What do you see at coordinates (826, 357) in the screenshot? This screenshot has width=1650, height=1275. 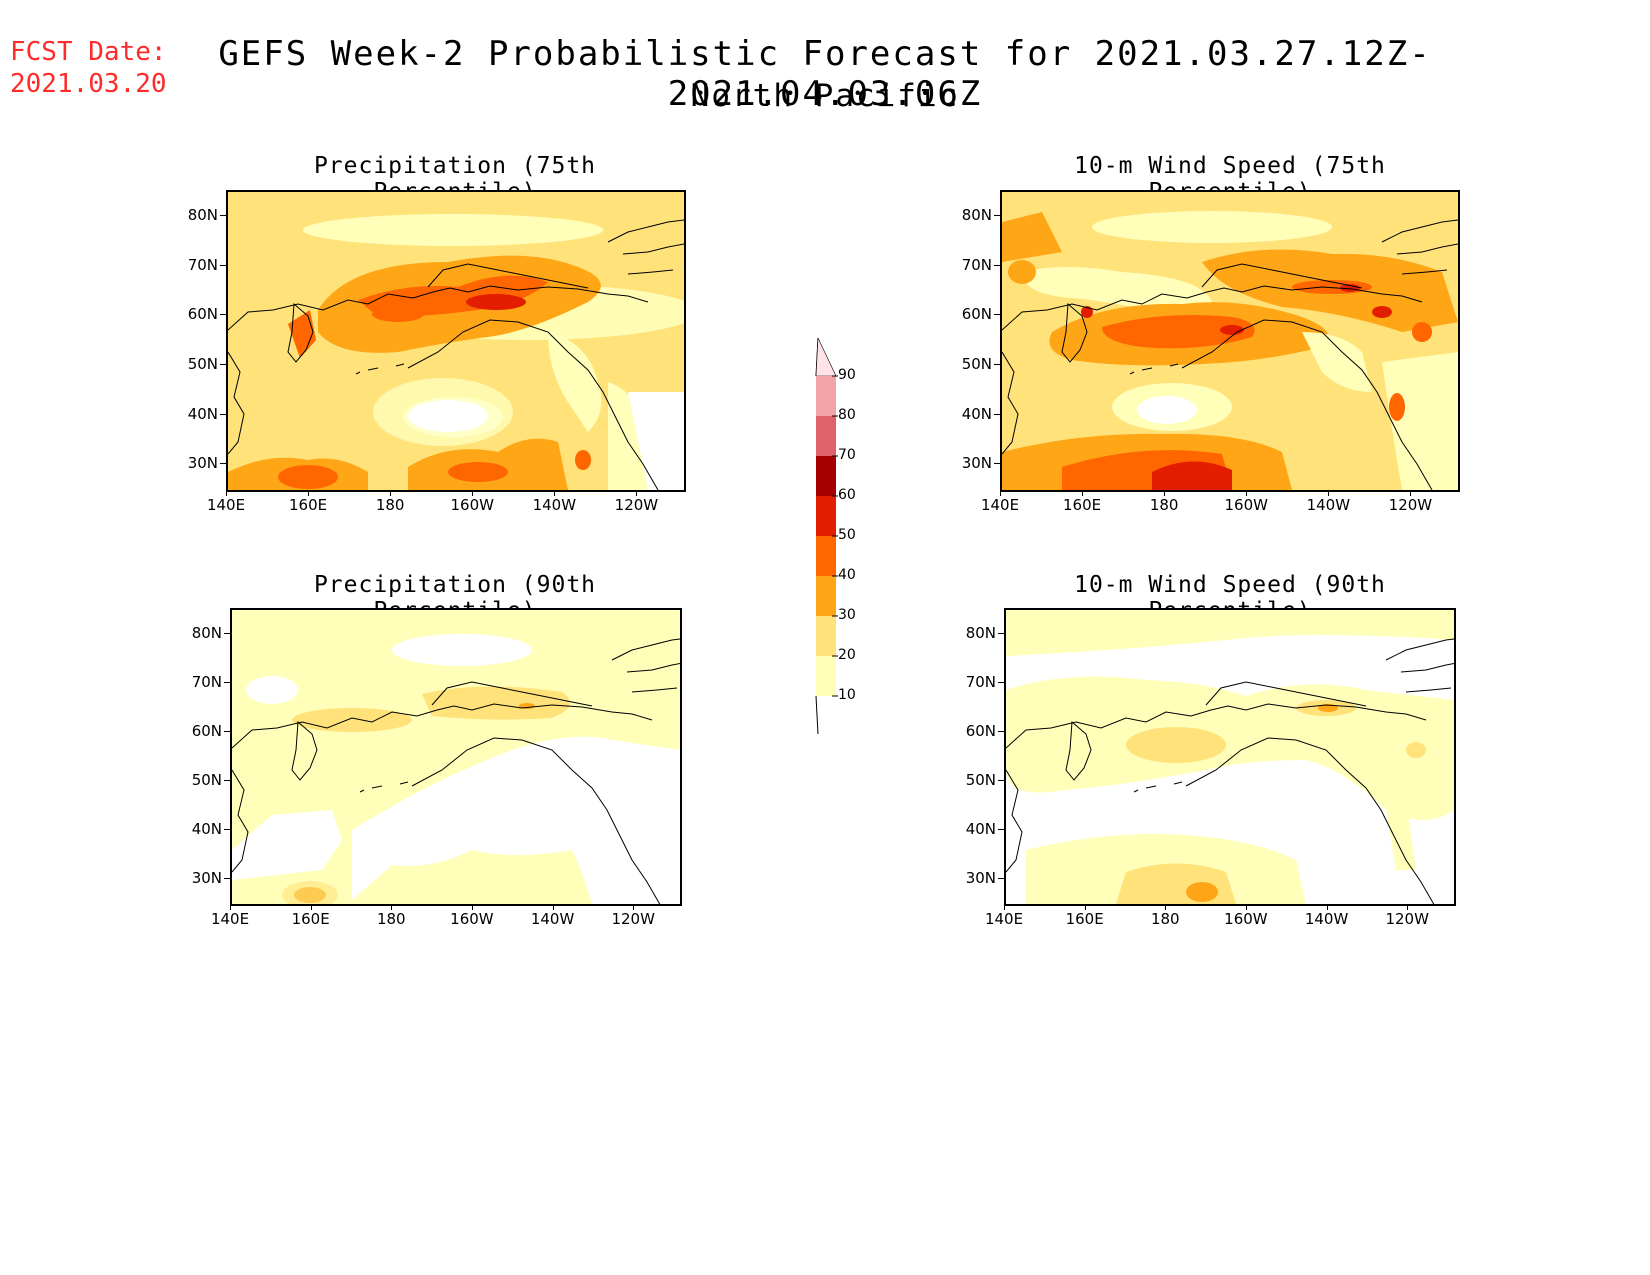 I see `colorbar-cap-top` at bounding box center [826, 357].